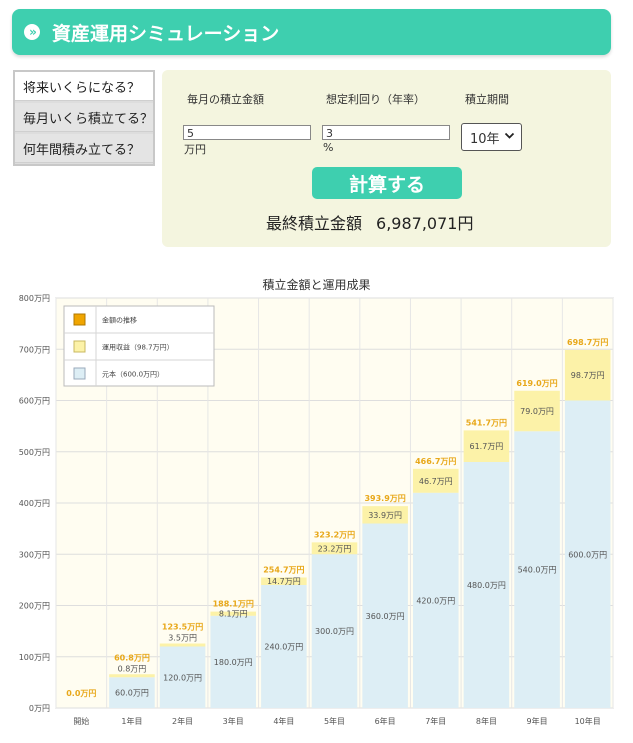 The width and height of the screenshot is (633, 743). I want to click on x-tick-label: 2年目, so click(182, 721).